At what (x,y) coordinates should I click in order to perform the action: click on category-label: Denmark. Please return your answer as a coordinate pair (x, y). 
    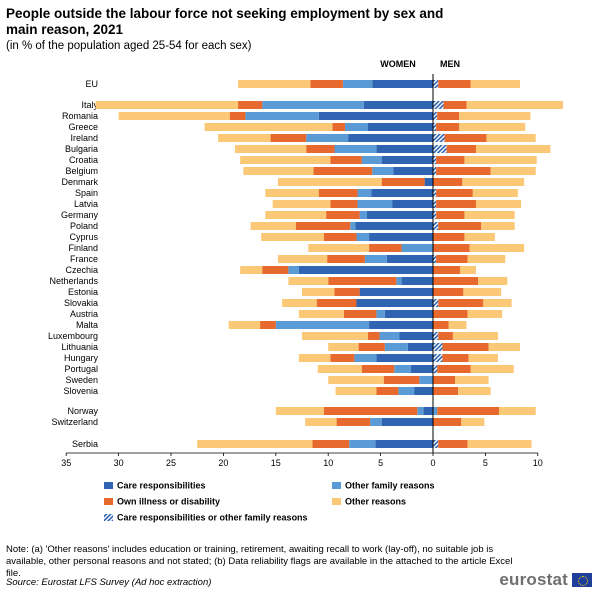
    Looking at the image, I should click on (79, 182).